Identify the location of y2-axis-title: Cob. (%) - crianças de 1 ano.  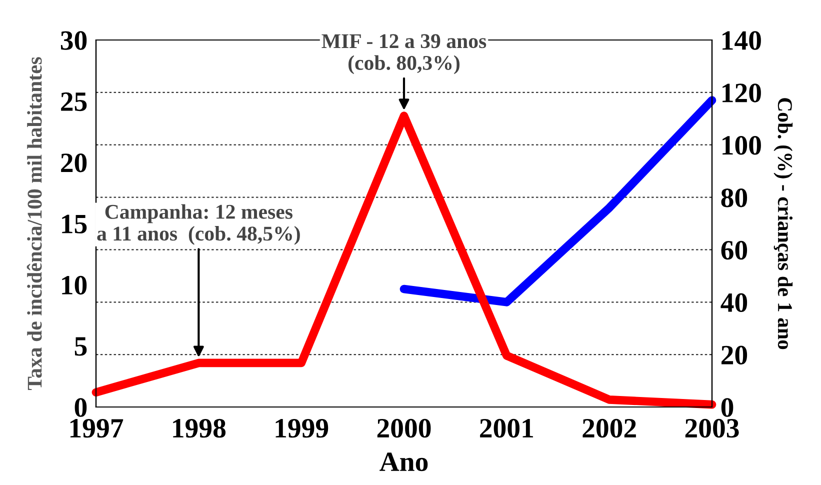
(783, 224).